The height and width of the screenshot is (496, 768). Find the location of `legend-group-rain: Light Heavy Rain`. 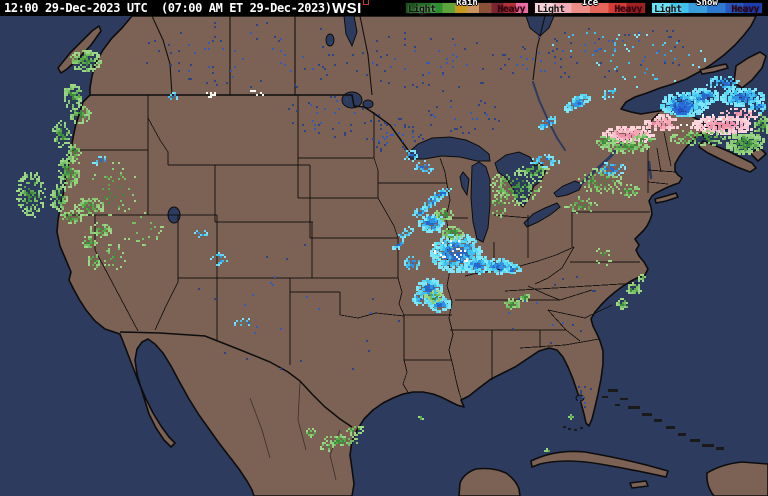

legend-group-rain: Light Heavy Rain is located at coordinates (467, 7).